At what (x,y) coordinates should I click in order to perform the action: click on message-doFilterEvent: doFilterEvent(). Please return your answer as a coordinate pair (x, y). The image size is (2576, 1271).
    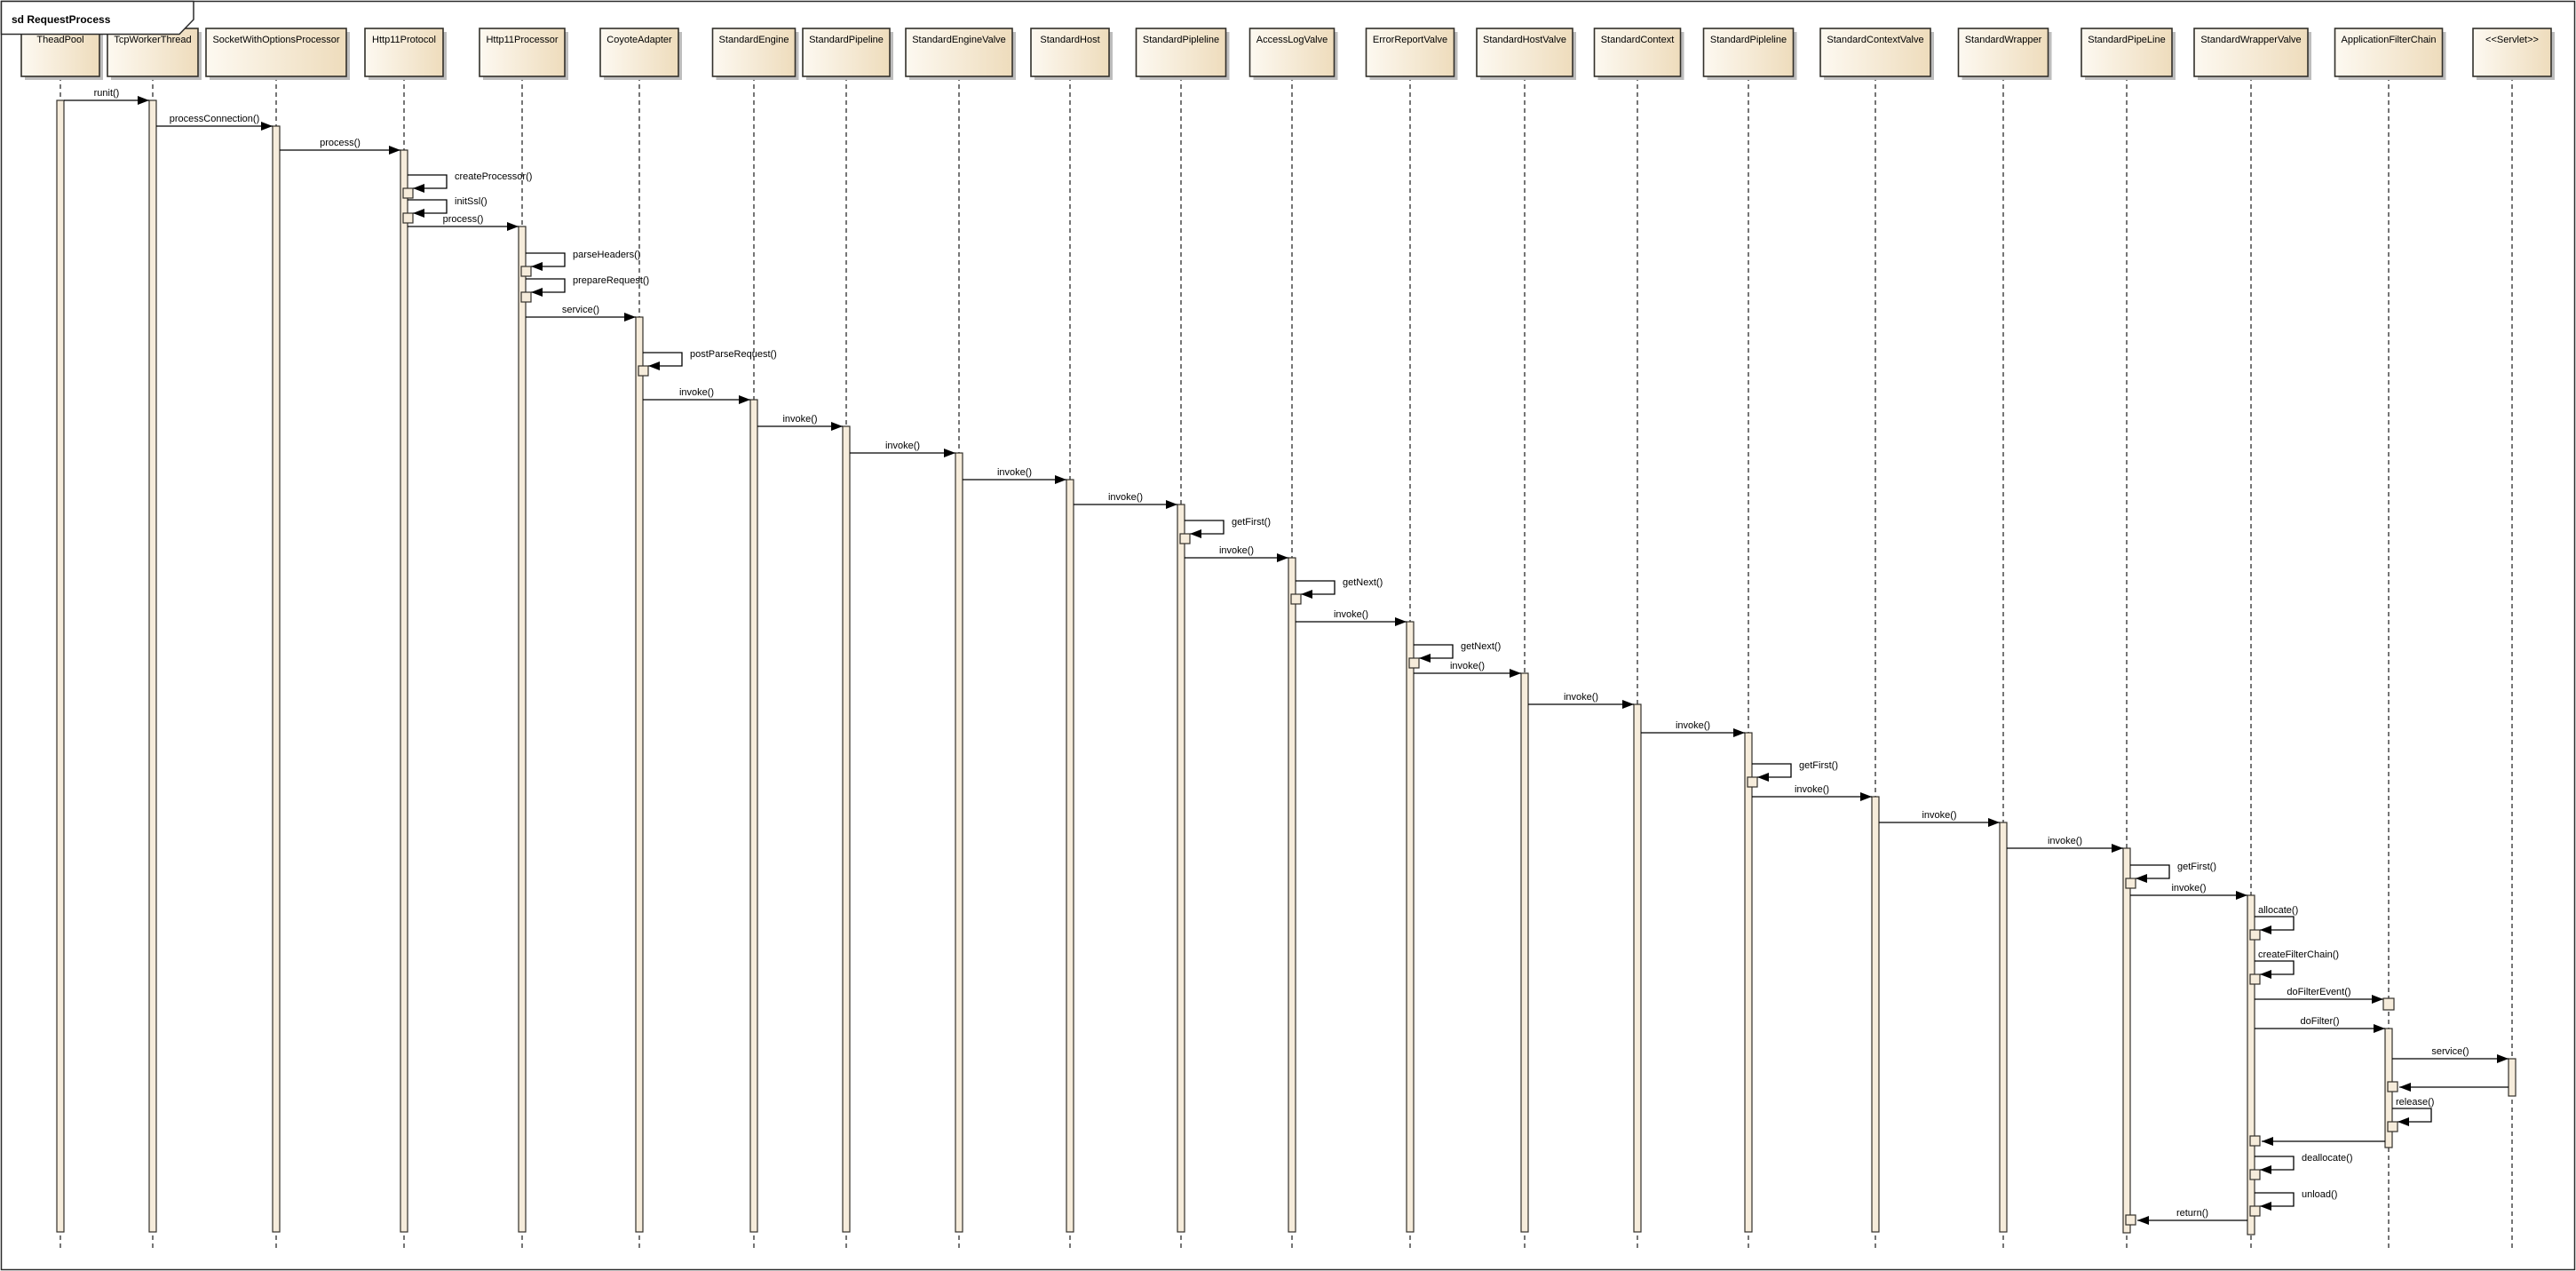
    Looking at the image, I should click on (2325, 999).